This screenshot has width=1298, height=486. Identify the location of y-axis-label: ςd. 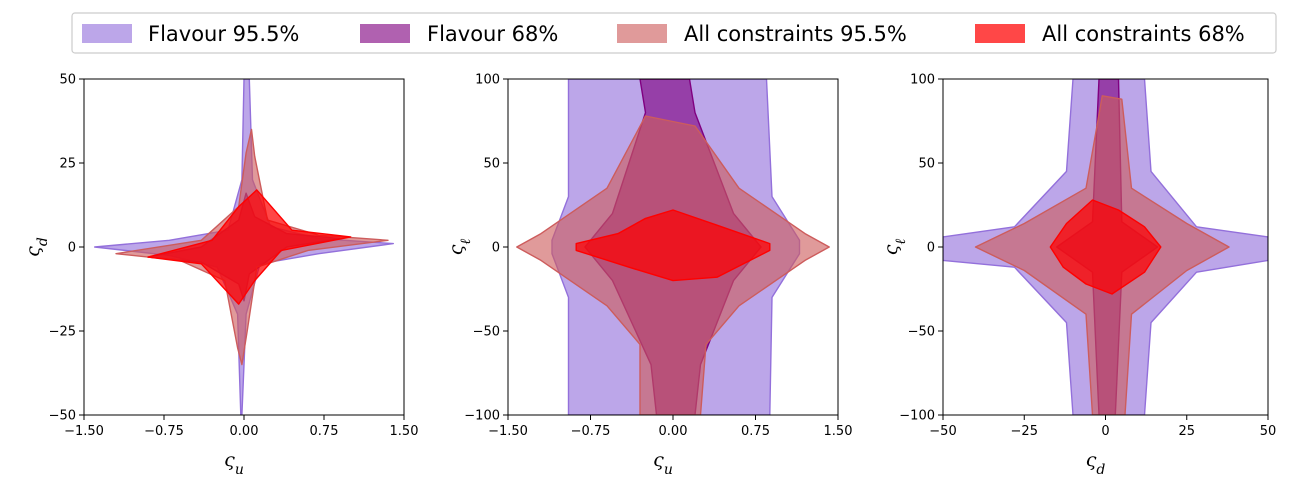
(36, 247).